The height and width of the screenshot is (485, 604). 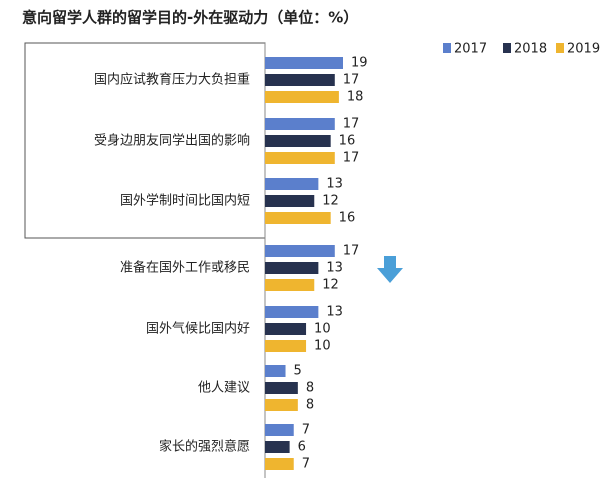 I want to click on category-label: 受身边朋友同学出国的影响, so click(x=172, y=141).